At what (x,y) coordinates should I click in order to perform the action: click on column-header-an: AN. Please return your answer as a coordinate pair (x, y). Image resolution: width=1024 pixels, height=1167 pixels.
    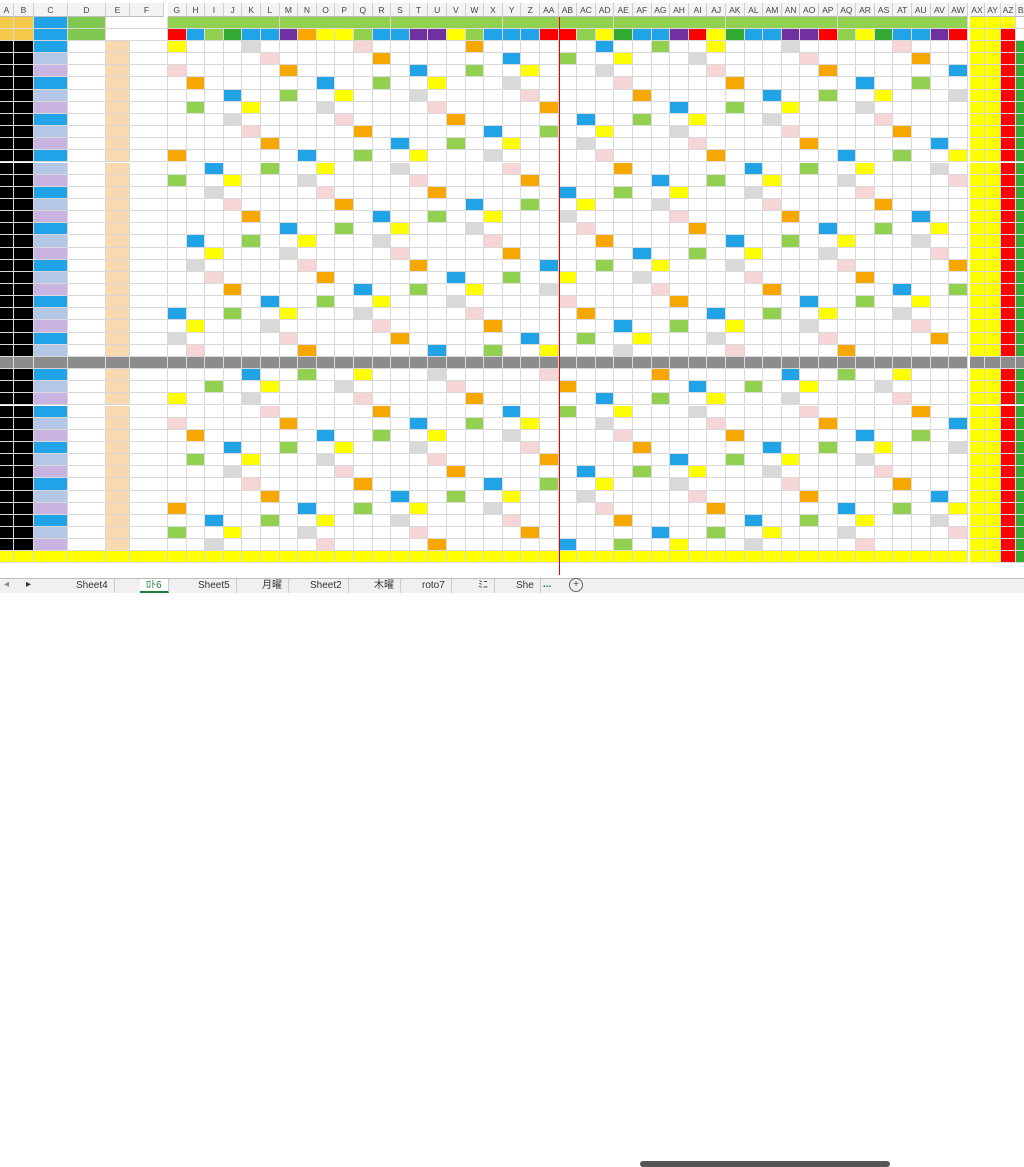
    Looking at the image, I should click on (791, 10).